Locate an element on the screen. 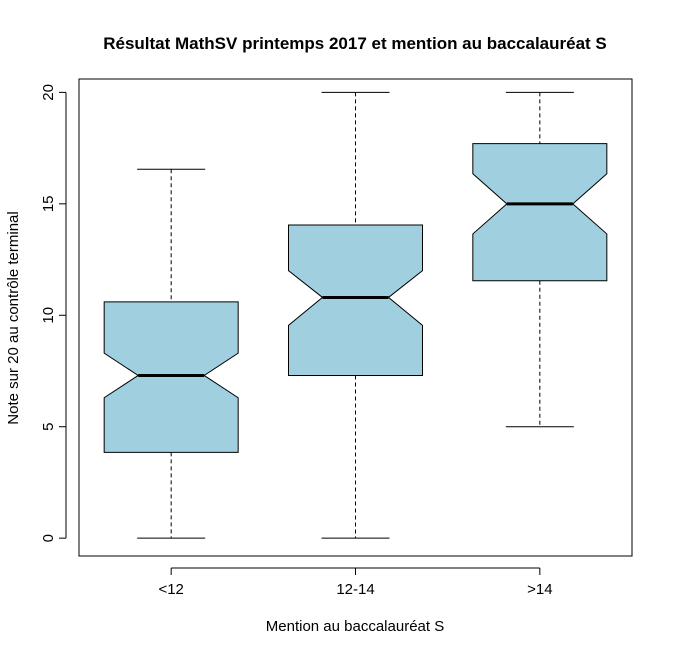  x-tick-label: <12 is located at coordinates (170, 589).